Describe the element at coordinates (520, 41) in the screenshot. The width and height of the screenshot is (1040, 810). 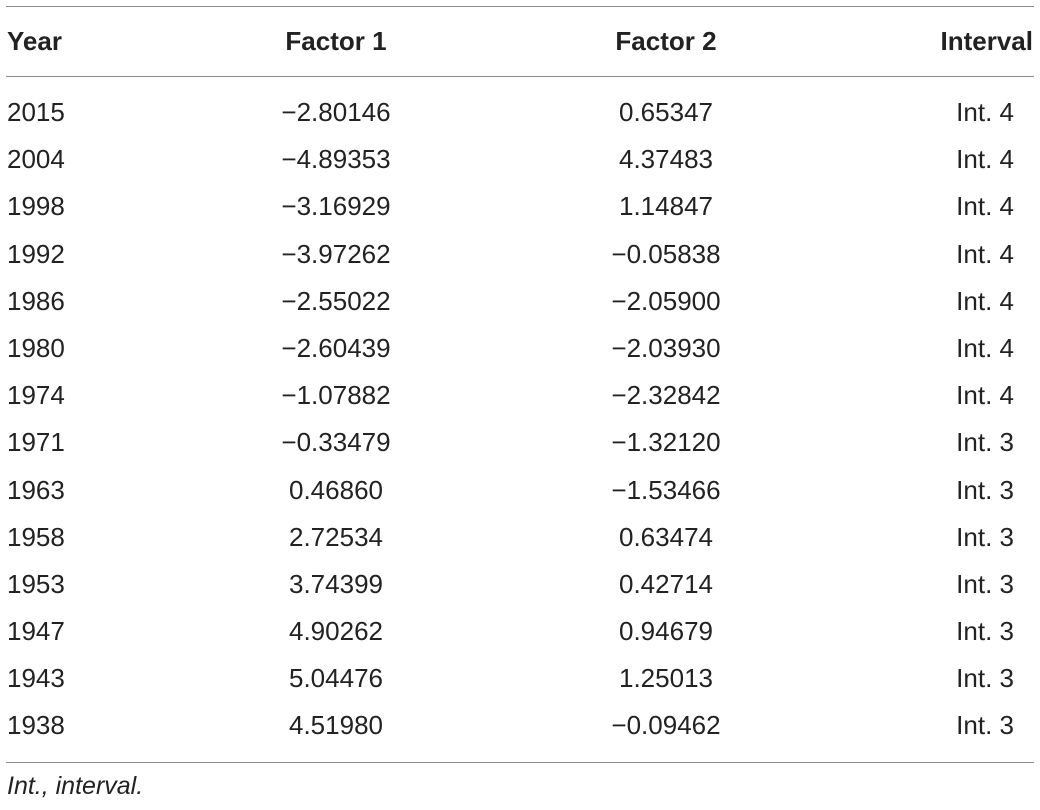
I see `table-header-row: Year Factor 1 Factor 2 Interval` at that location.